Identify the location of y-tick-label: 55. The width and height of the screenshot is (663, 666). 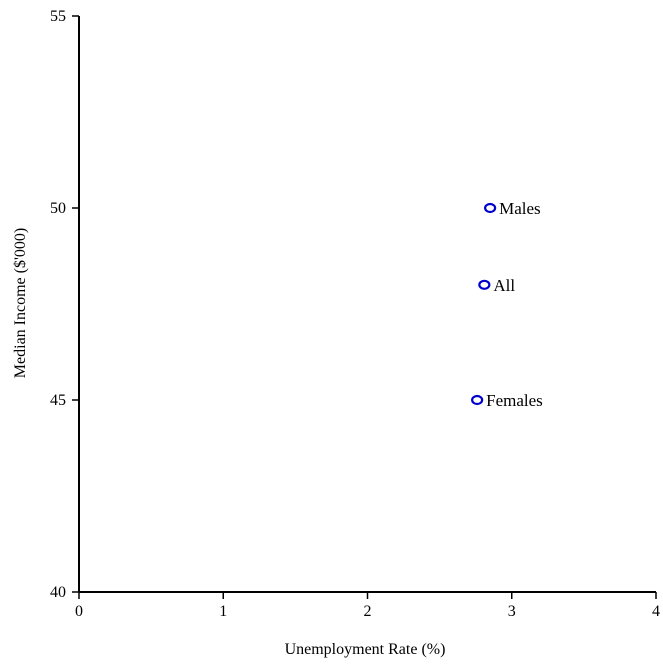
(58, 16).